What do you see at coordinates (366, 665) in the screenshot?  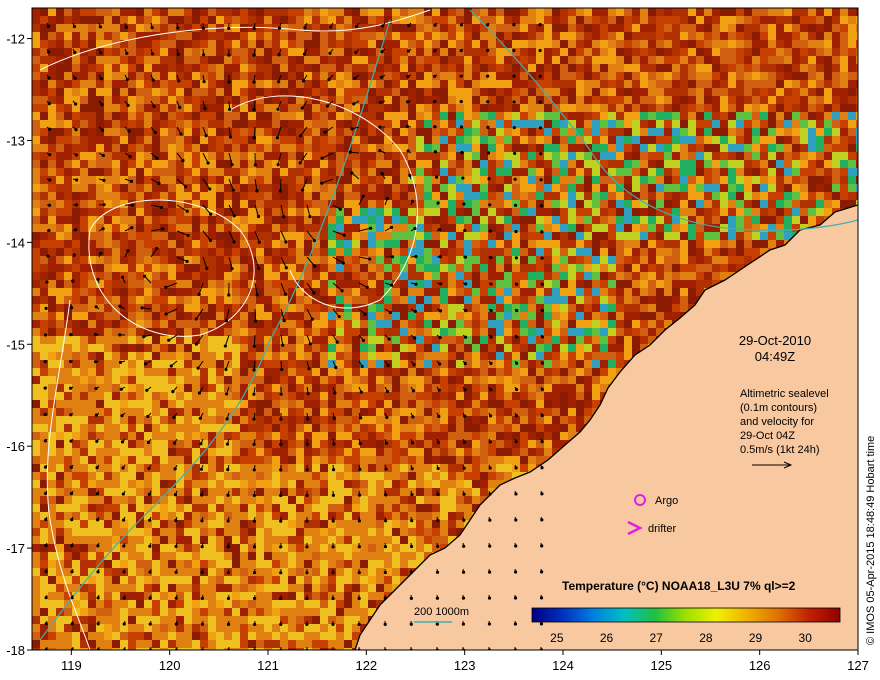 I see `lon-tick-label: 122` at bounding box center [366, 665].